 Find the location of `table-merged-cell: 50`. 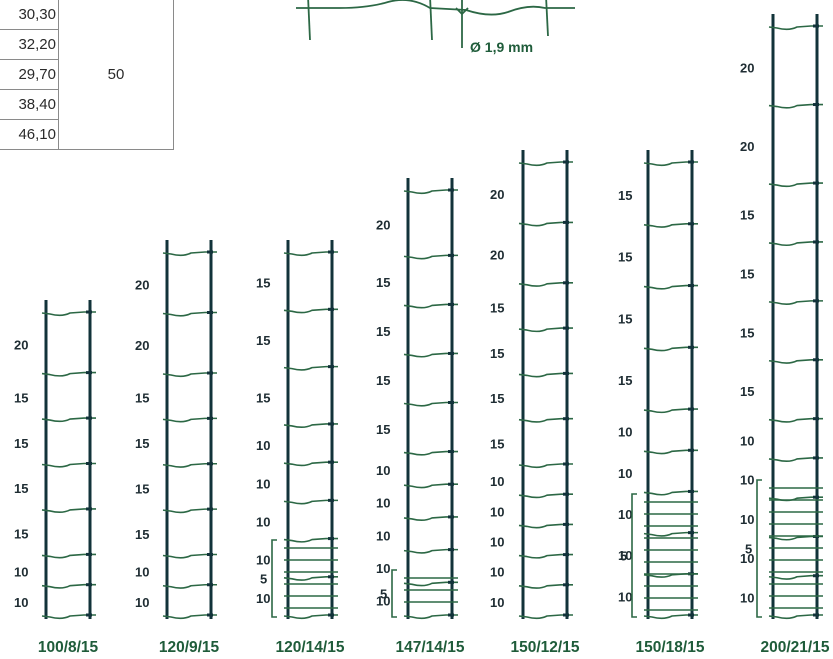

table-merged-cell: 50 is located at coordinates (116, 75).